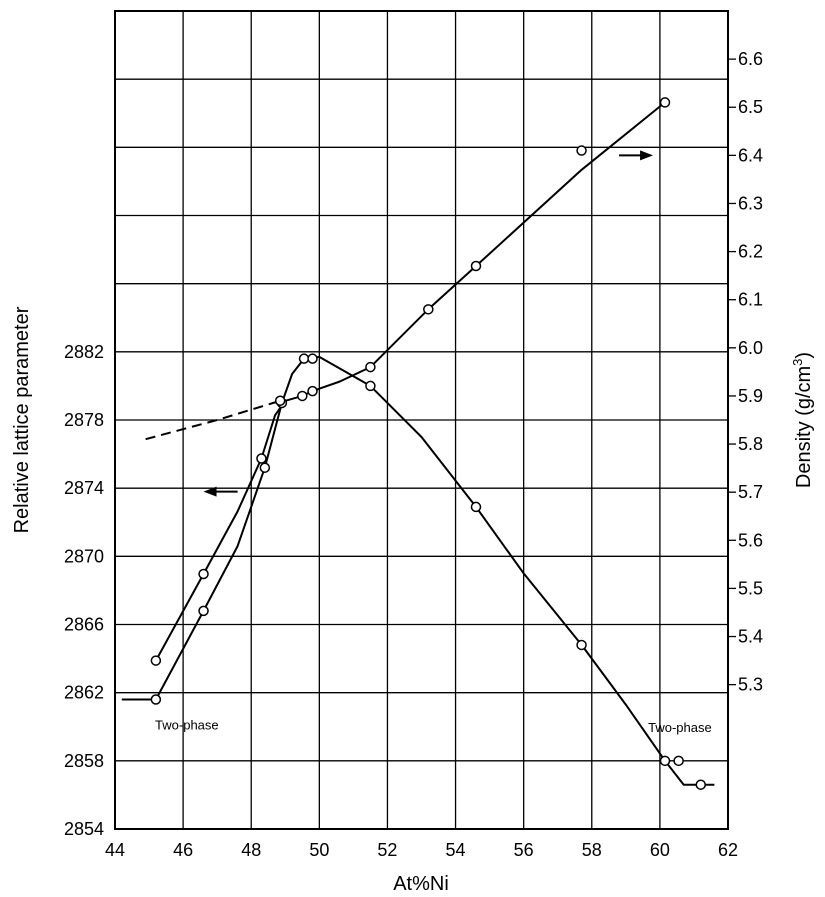 This screenshot has width=825, height=897. I want to click on y-right-tick-5: 5.8, so click(750, 444).